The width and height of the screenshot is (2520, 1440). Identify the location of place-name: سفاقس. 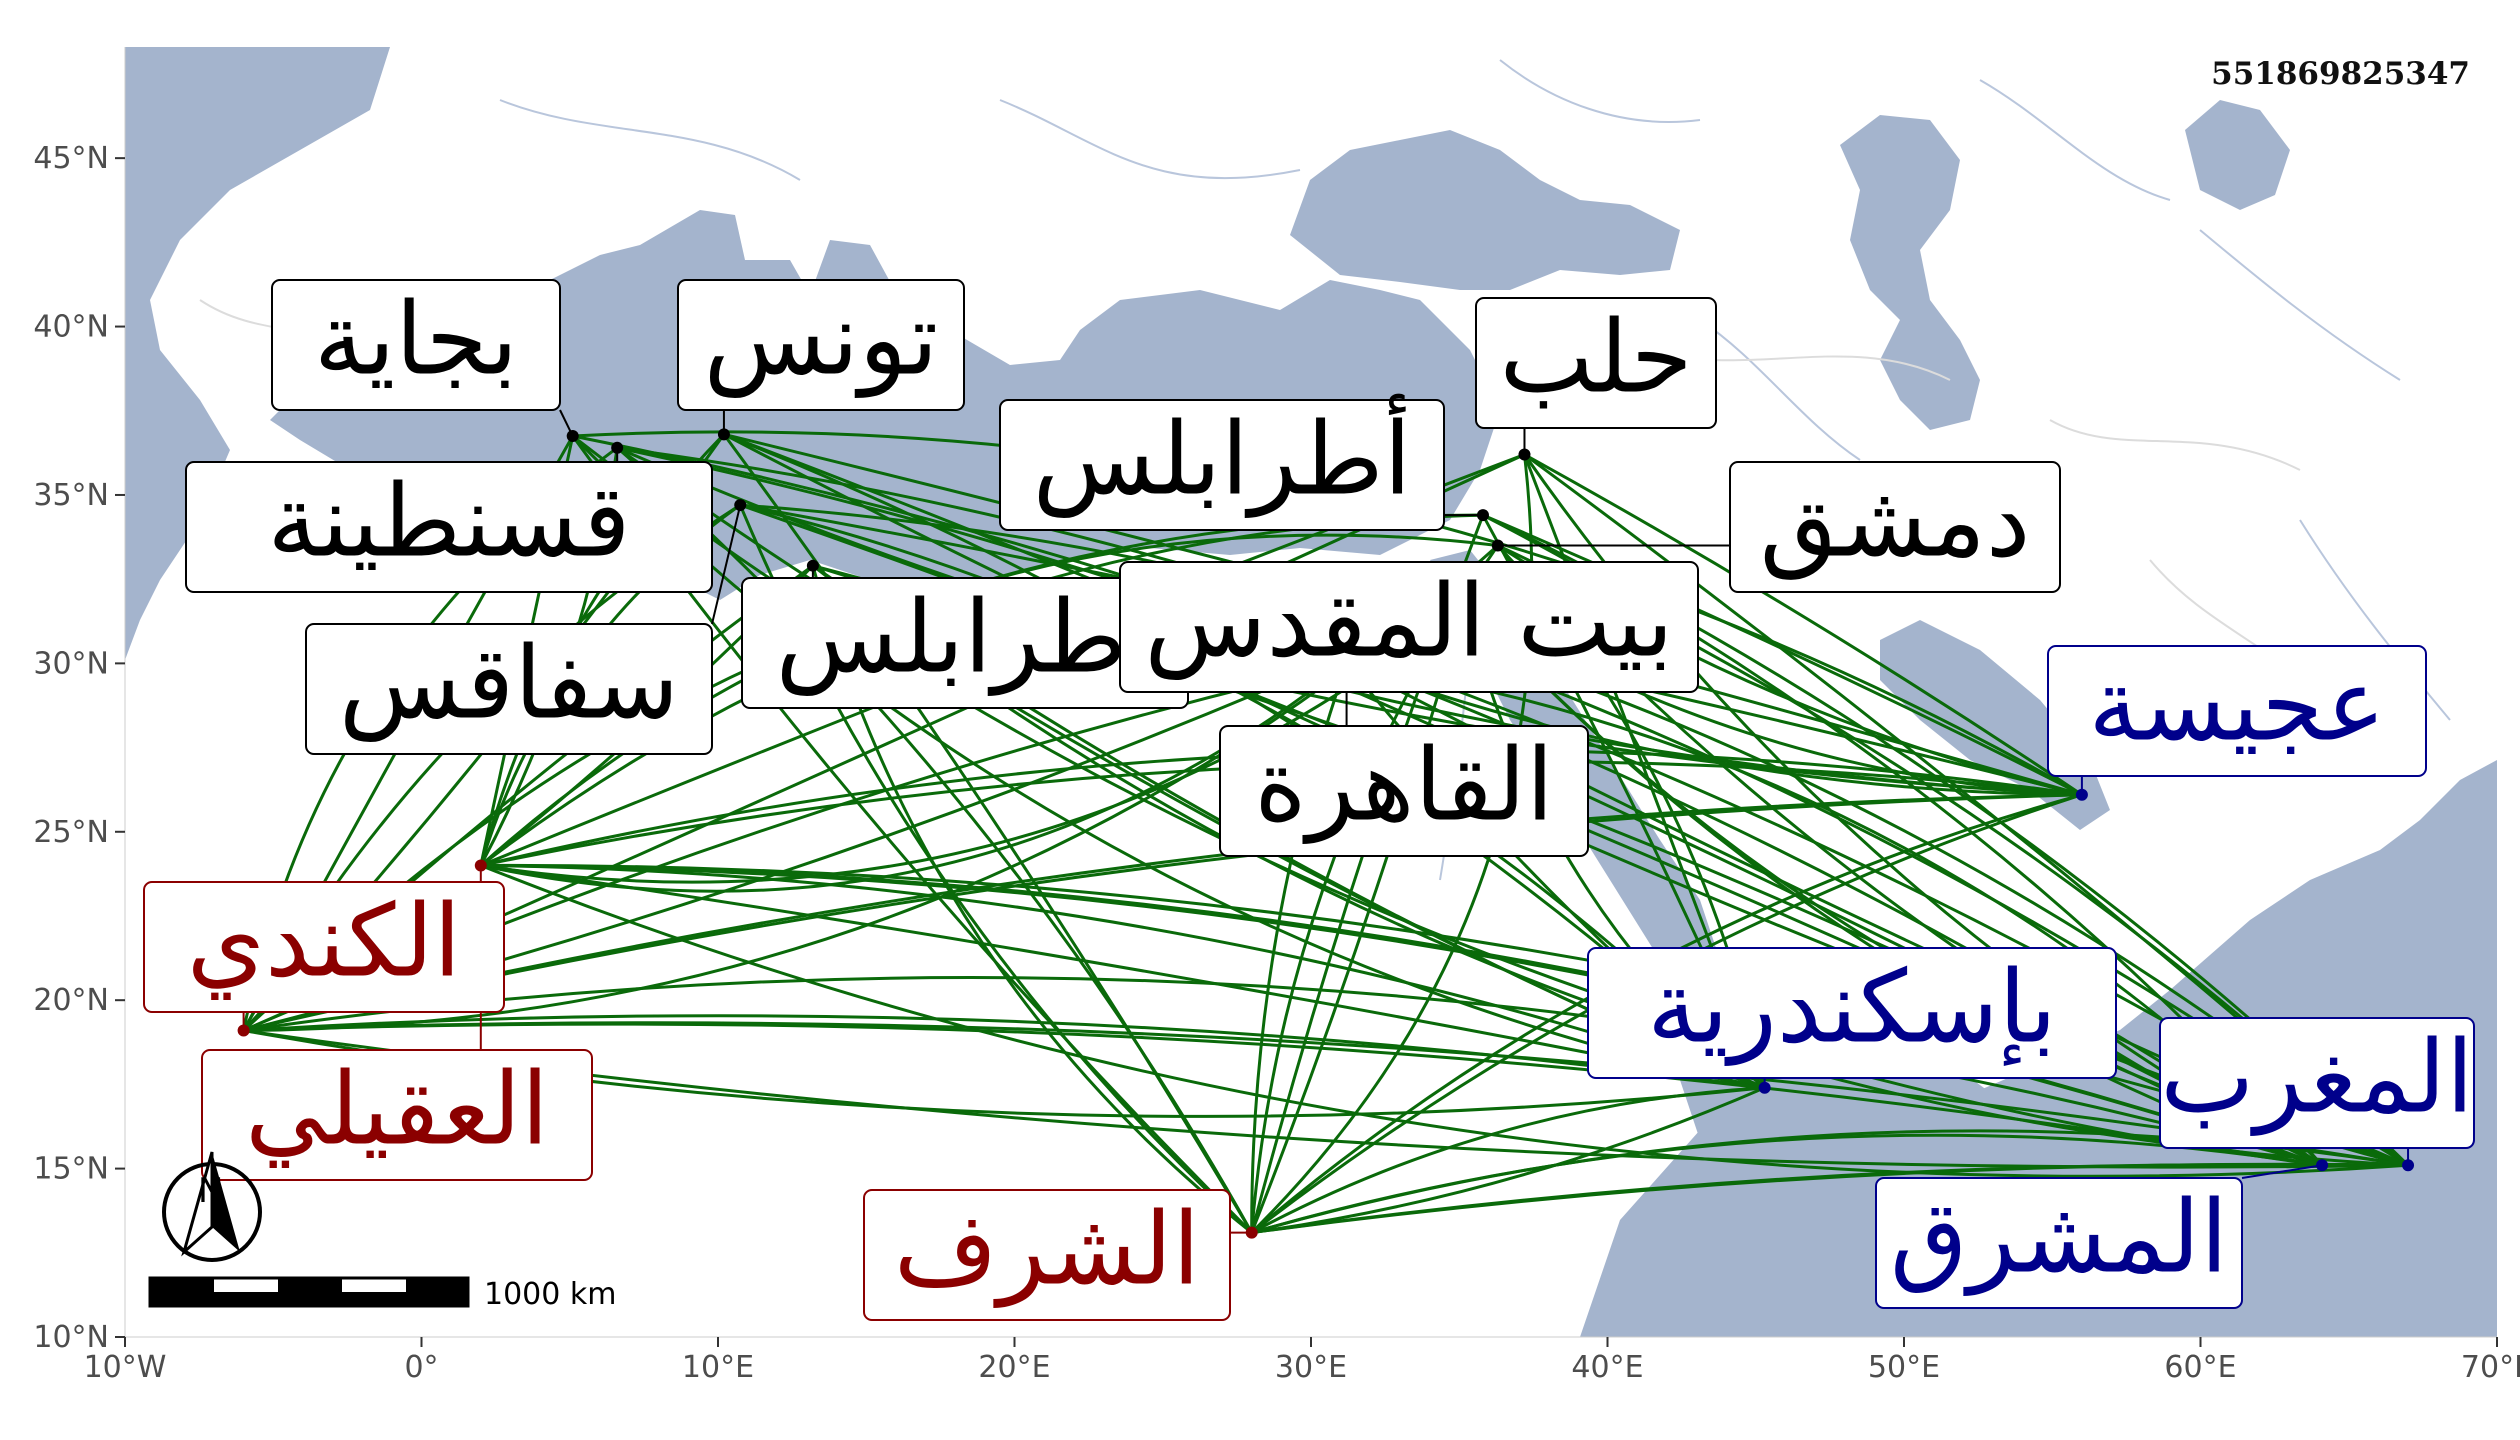
(509, 684).